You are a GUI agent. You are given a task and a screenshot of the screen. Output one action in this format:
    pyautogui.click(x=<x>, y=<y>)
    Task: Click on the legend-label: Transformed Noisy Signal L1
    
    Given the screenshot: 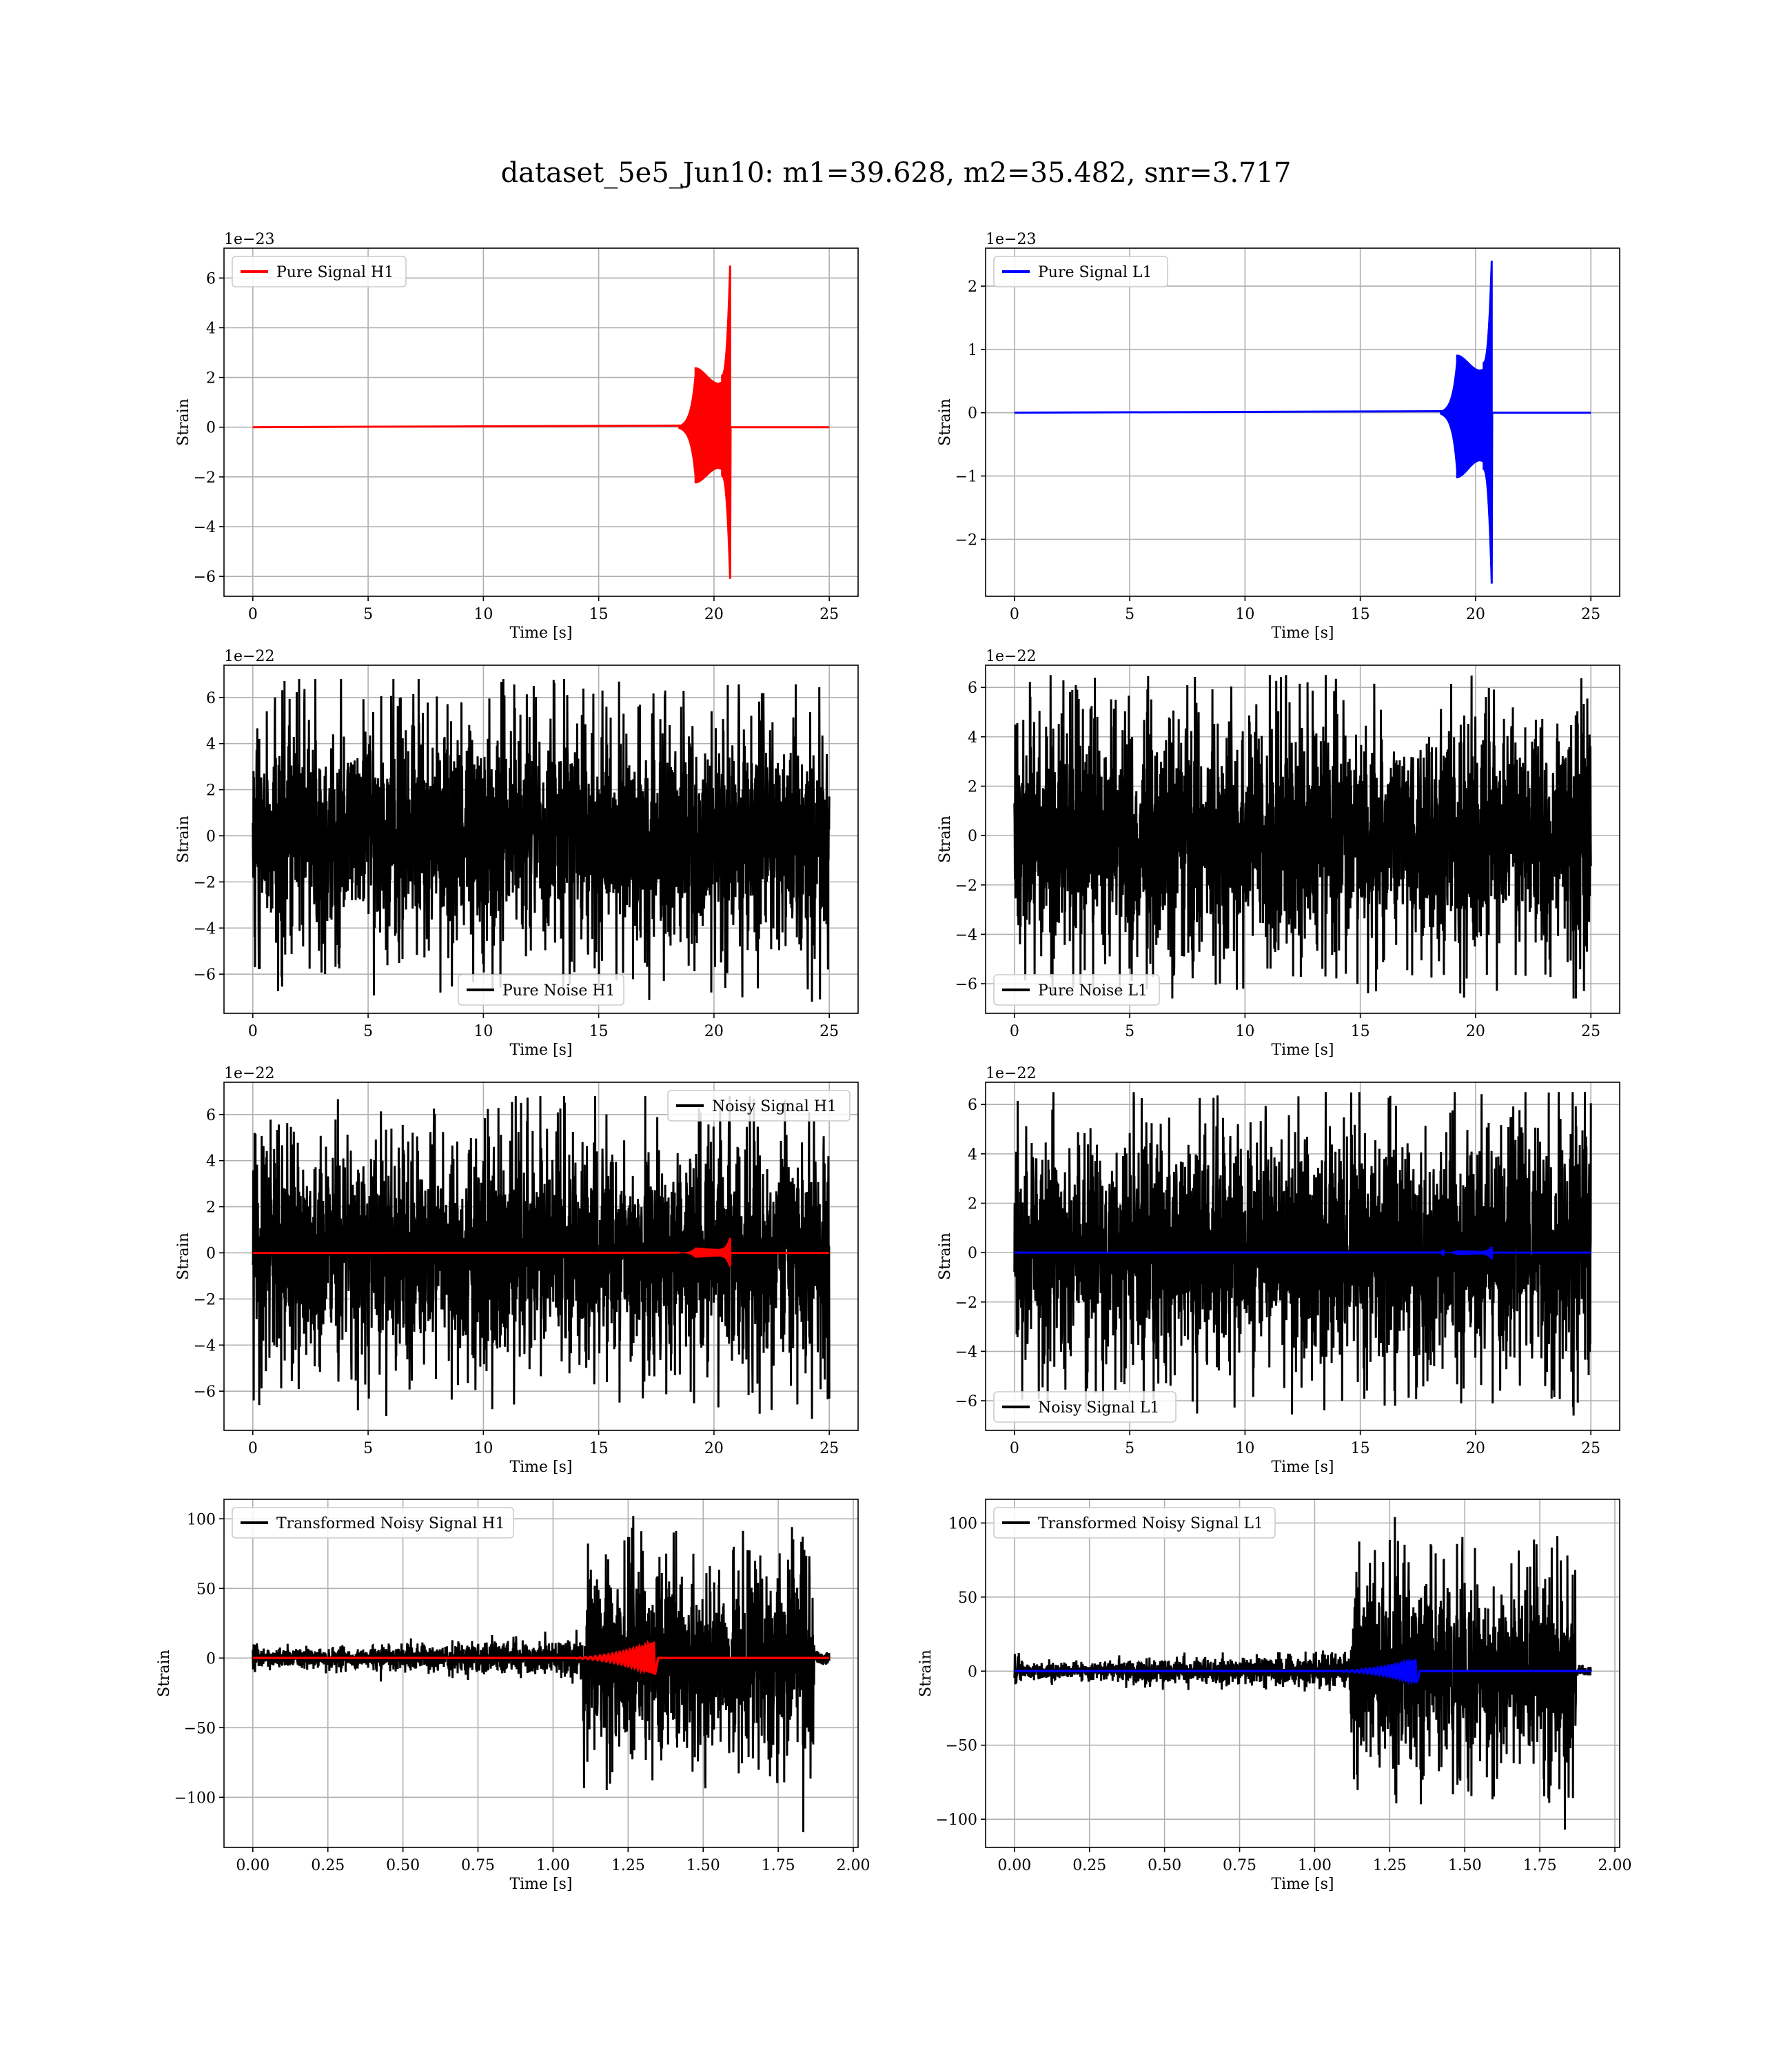 What is the action you would take?
    pyautogui.click(x=1150, y=1524)
    